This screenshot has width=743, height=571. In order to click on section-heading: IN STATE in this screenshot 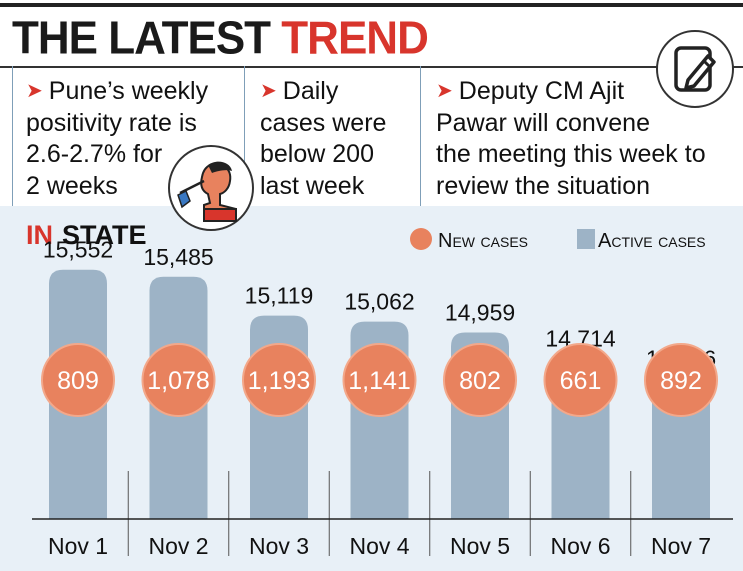, I will do `click(86, 235)`.